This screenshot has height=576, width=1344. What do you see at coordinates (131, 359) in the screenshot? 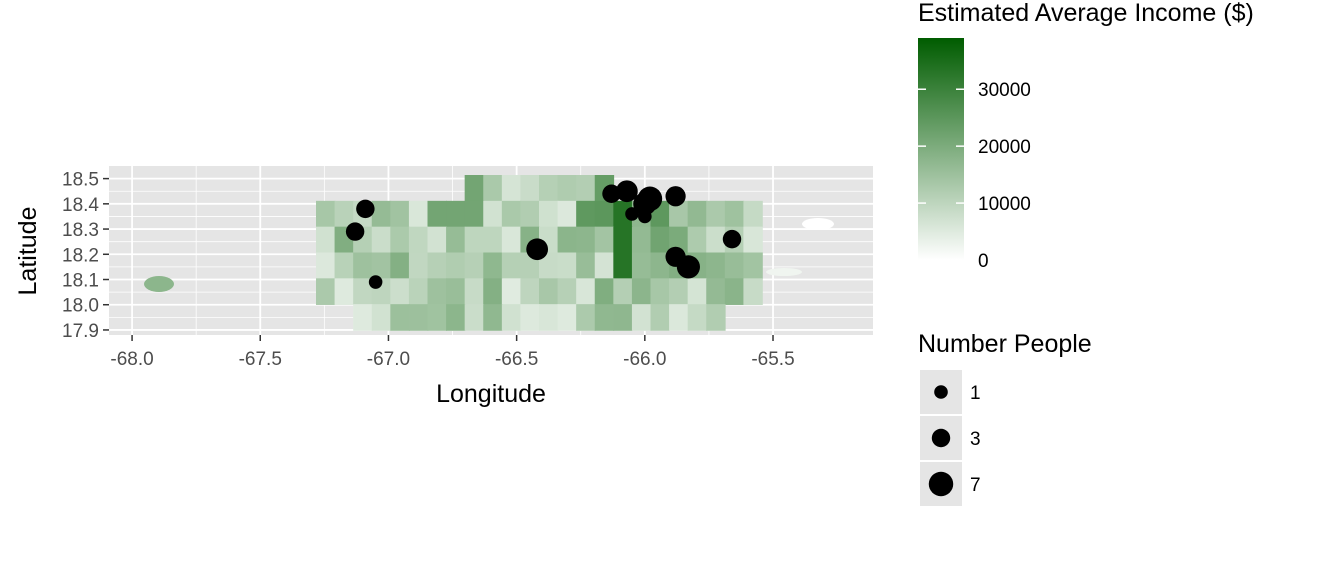
I see `x-tick-label: -68.0` at bounding box center [131, 359].